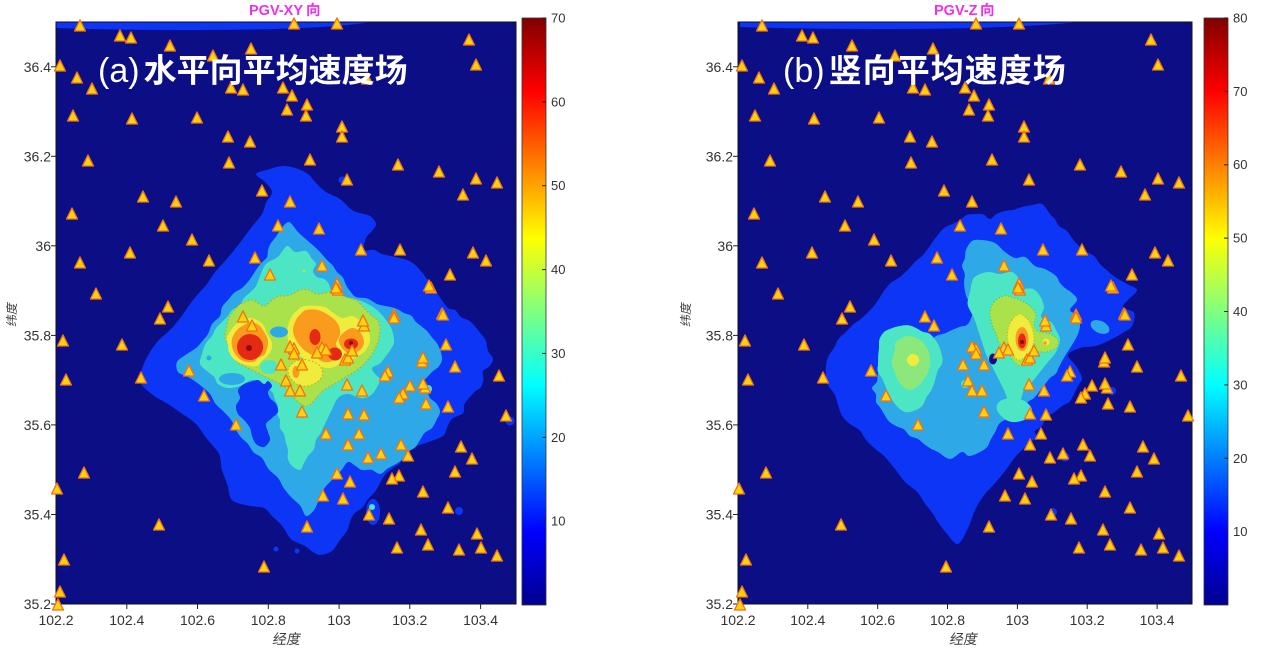 The height and width of the screenshot is (656, 1269). I want to click on svg-text: 80, so click(1240, 18).